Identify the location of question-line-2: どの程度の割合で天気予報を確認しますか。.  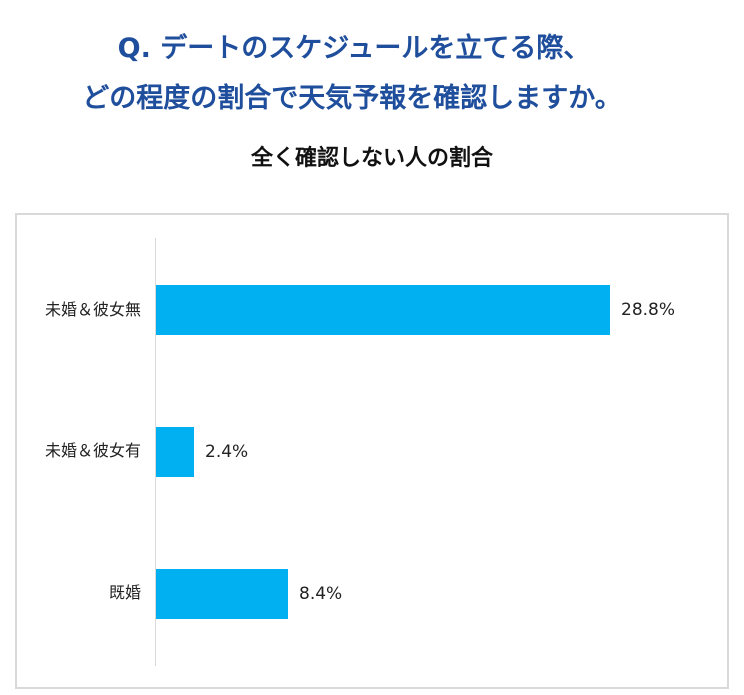
(352, 98).